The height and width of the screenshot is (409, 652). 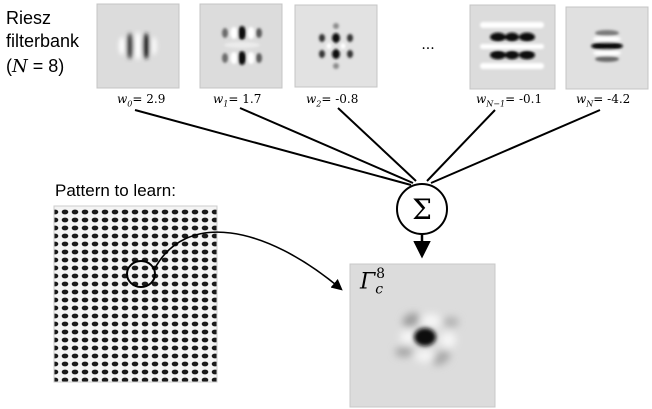 I want to click on line-w0, so click(x=273, y=147).